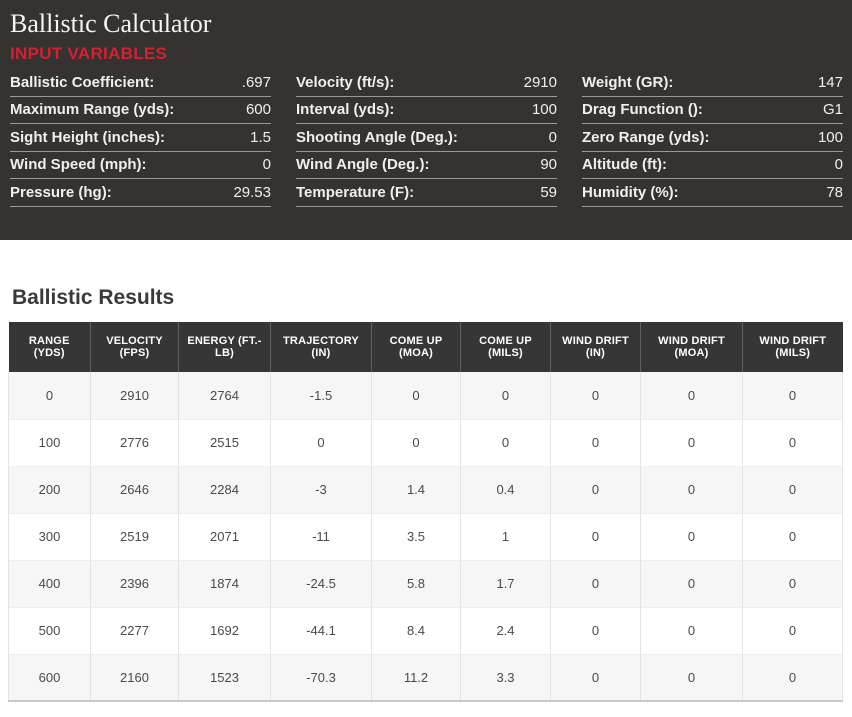 The width and height of the screenshot is (852, 717). Describe the element at coordinates (321, 584) in the screenshot. I see `table-cell: -24.5` at that location.